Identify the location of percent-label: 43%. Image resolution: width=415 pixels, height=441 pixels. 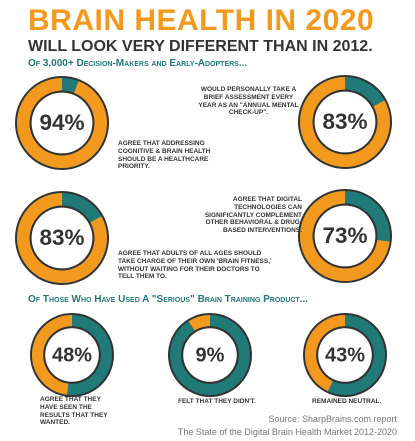
(345, 355).